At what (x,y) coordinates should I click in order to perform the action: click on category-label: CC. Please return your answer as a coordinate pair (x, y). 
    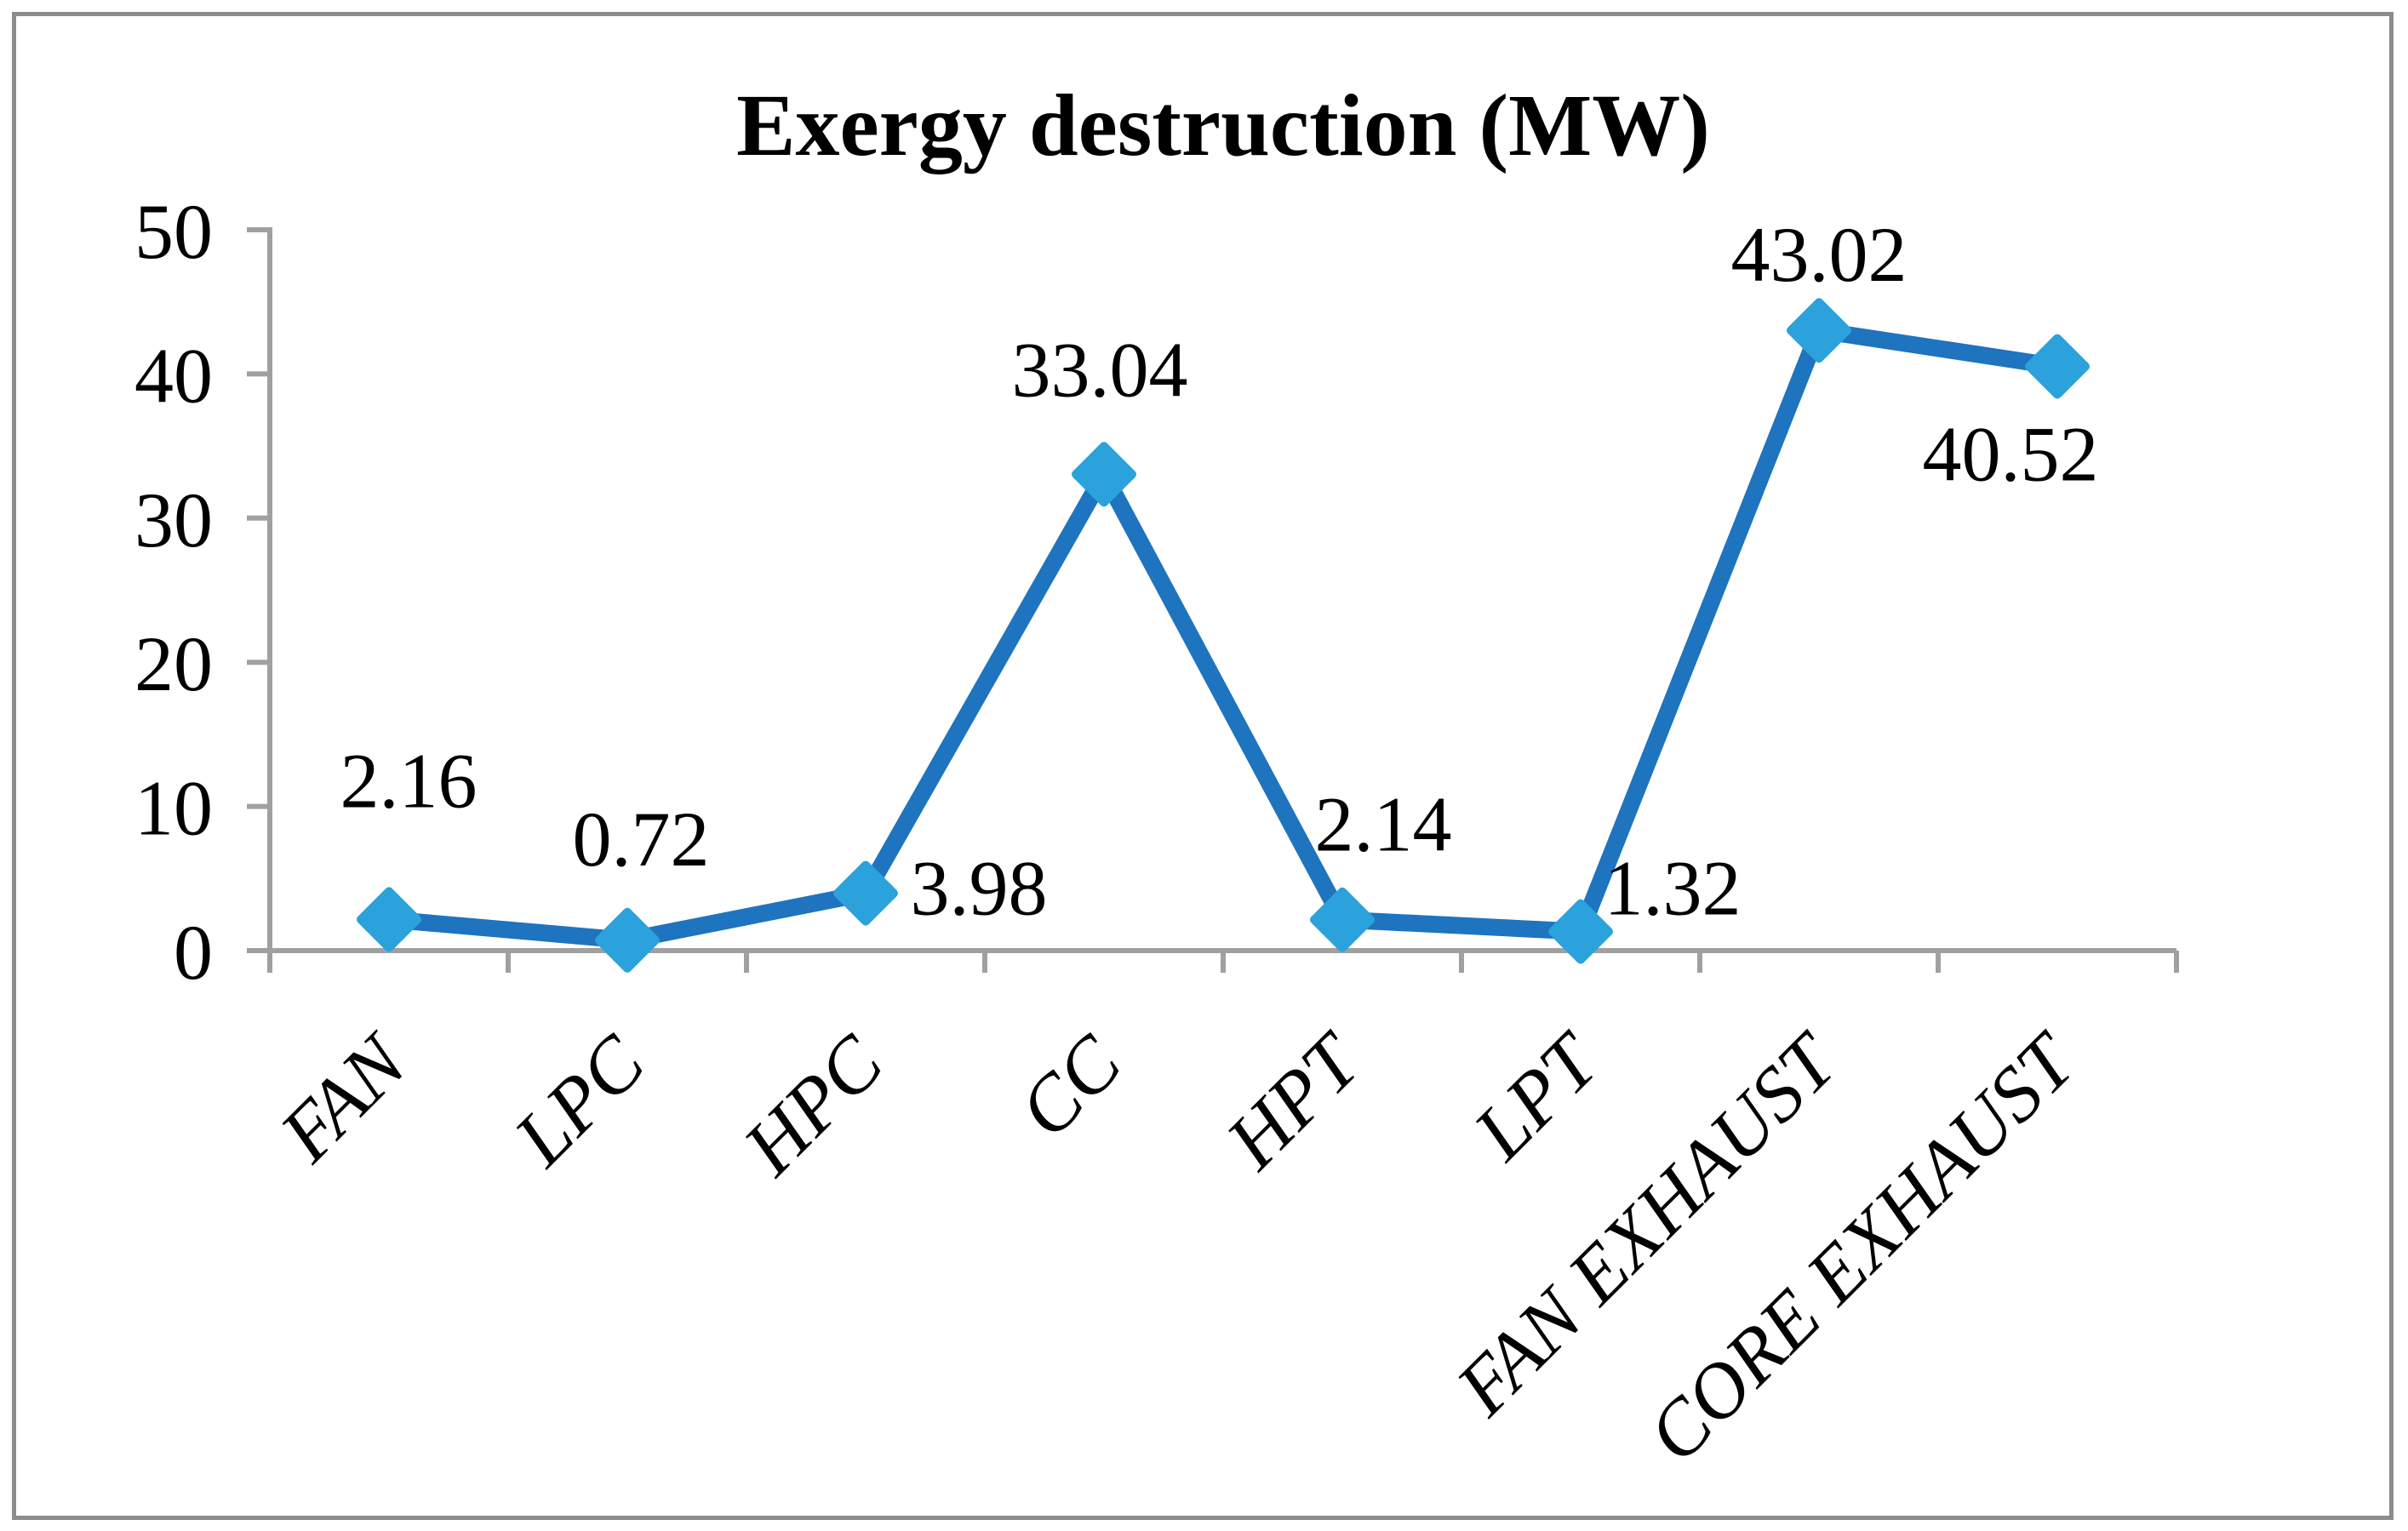
    Looking at the image, I should click on (1070, 1086).